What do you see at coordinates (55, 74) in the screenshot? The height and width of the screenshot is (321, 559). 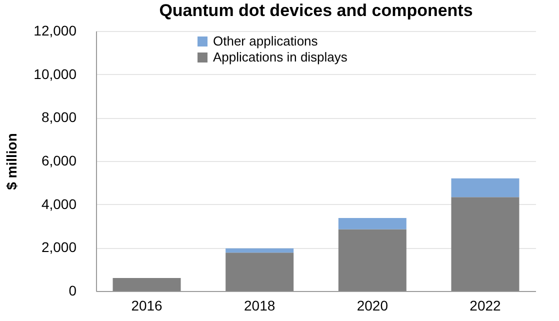 I see `y-tick-label: 10,000` at bounding box center [55, 74].